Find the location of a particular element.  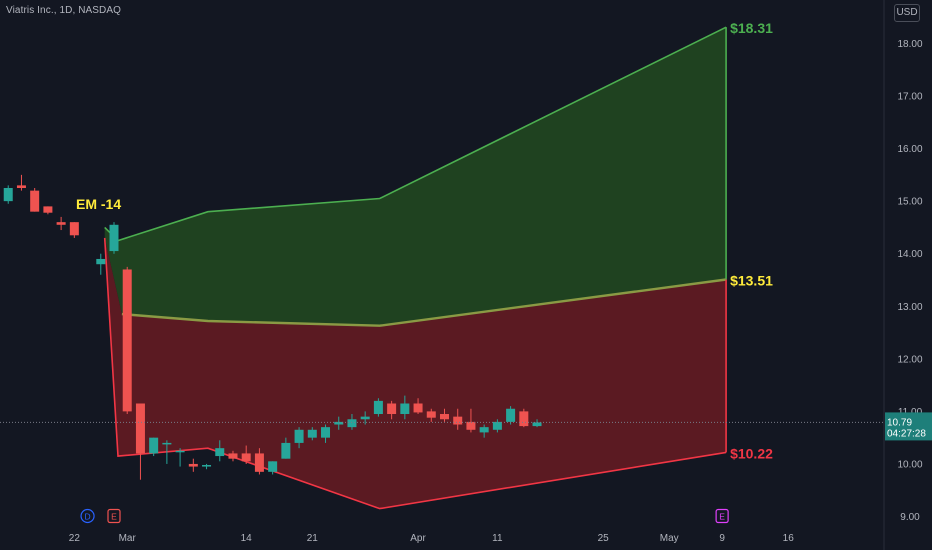

y-tick-label: 12.00 is located at coordinates (909, 359).